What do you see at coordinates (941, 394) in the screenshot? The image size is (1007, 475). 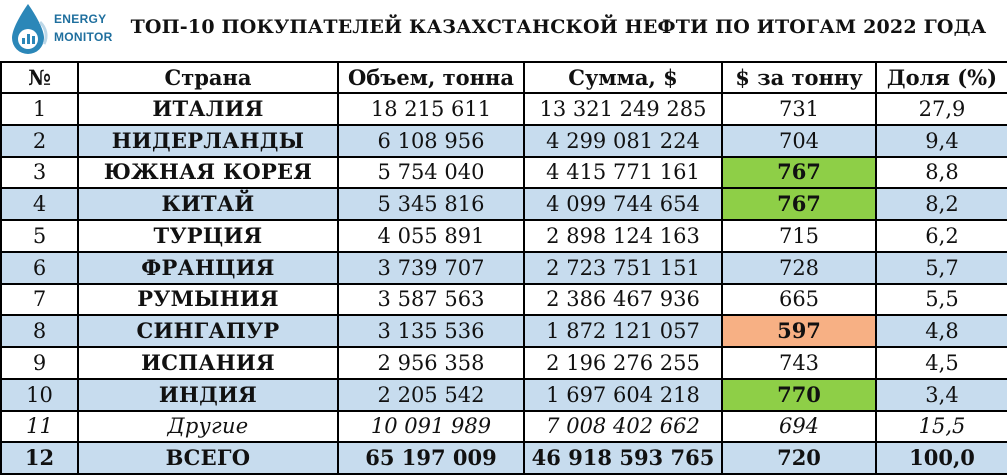 I see `cell-share: 3,4` at bounding box center [941, 394].